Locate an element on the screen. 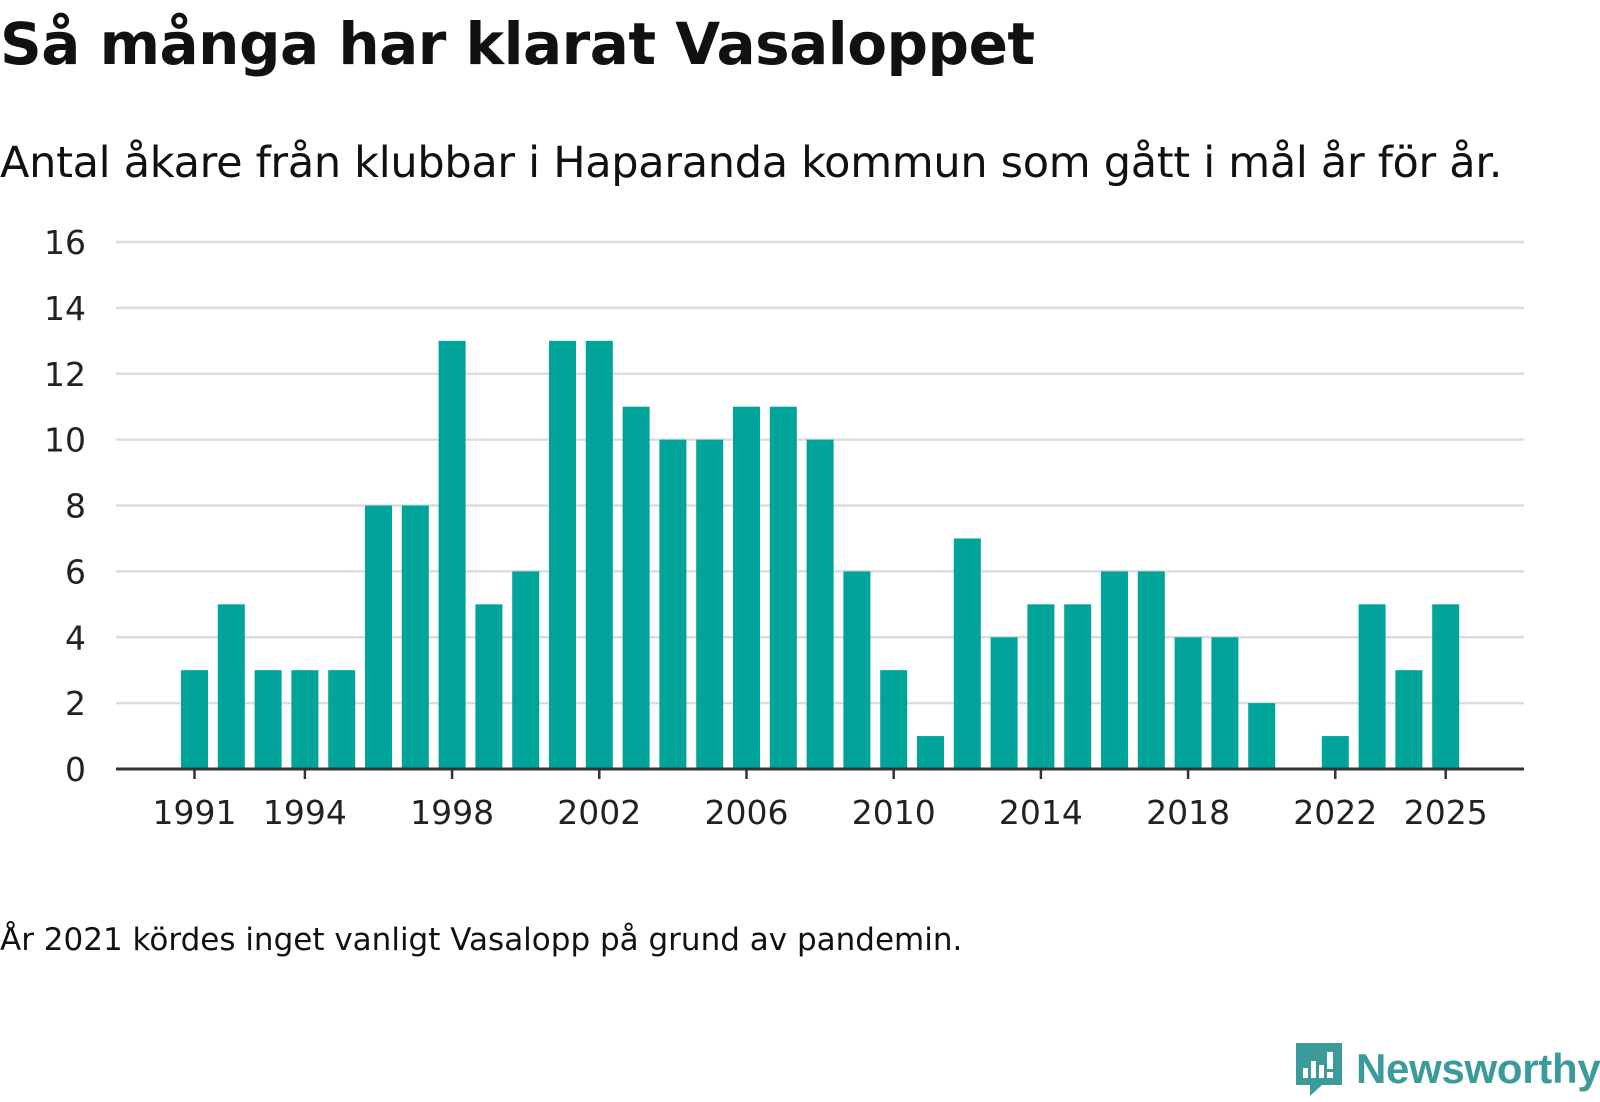  bar-2011 is located at coordinates (930, 752).